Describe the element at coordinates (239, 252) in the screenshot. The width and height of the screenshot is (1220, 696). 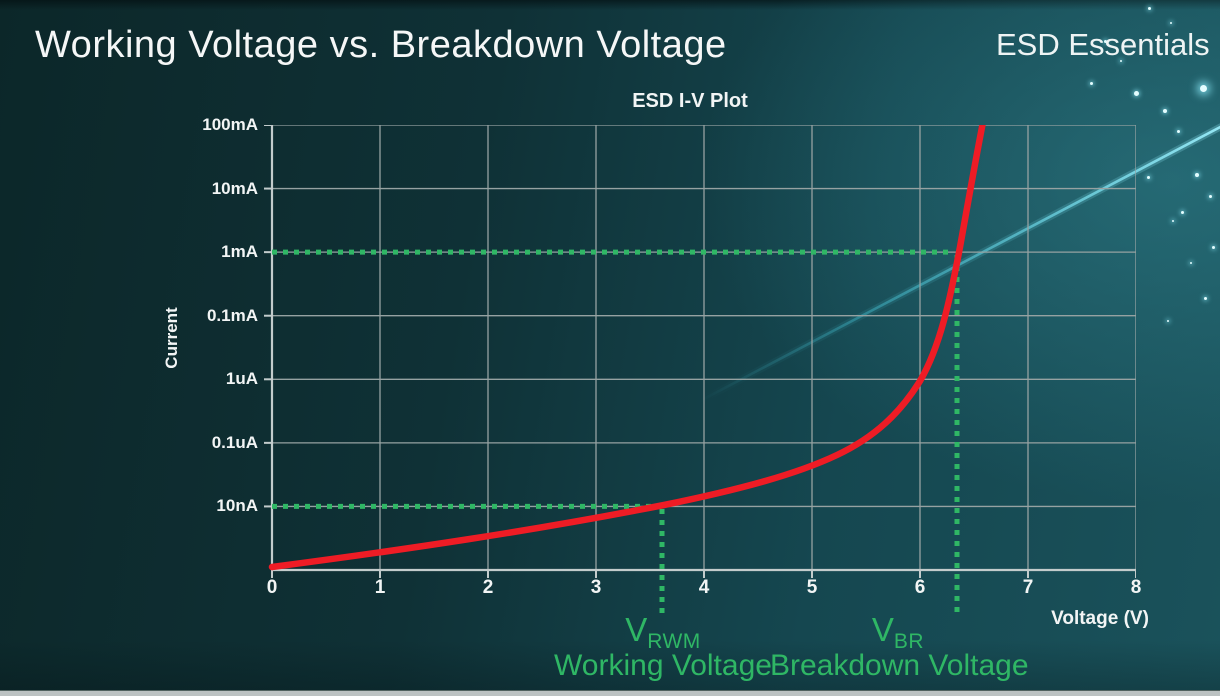
I see `y-tick-label: 1mA` at that location.